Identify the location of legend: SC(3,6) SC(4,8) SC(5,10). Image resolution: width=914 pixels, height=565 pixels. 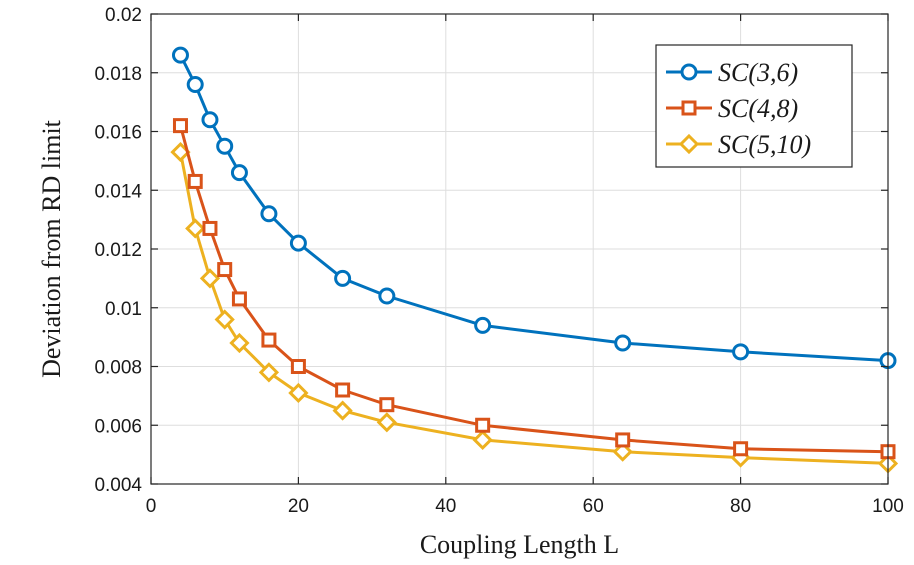
(754, 106).